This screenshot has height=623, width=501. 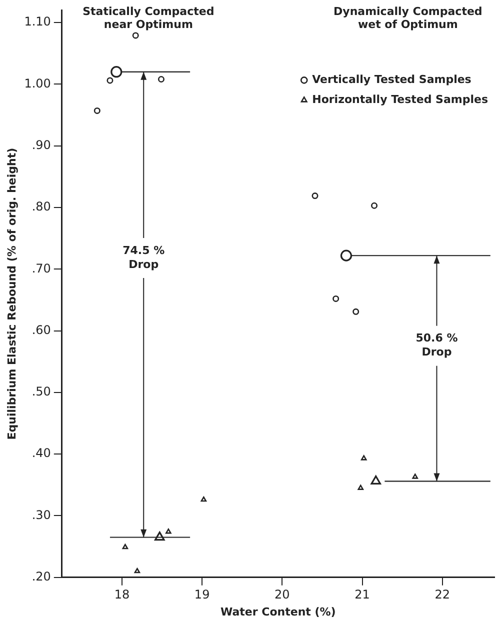 I want to click on annotation: Statically Compacted near Optimum, so click(x=148, y=17).